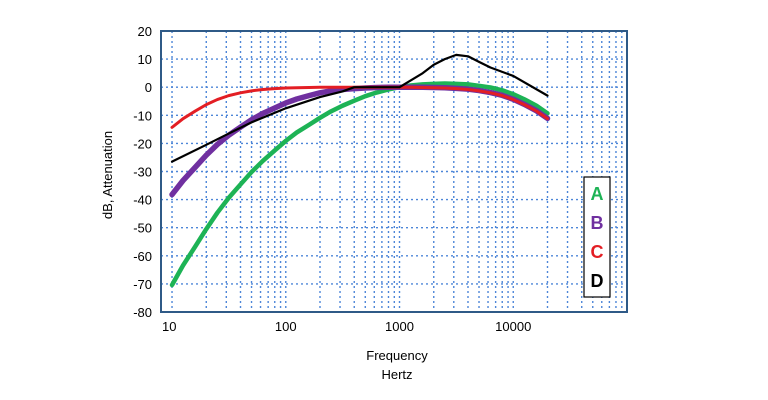  I want to click on series-line-b, so click(360, 141).